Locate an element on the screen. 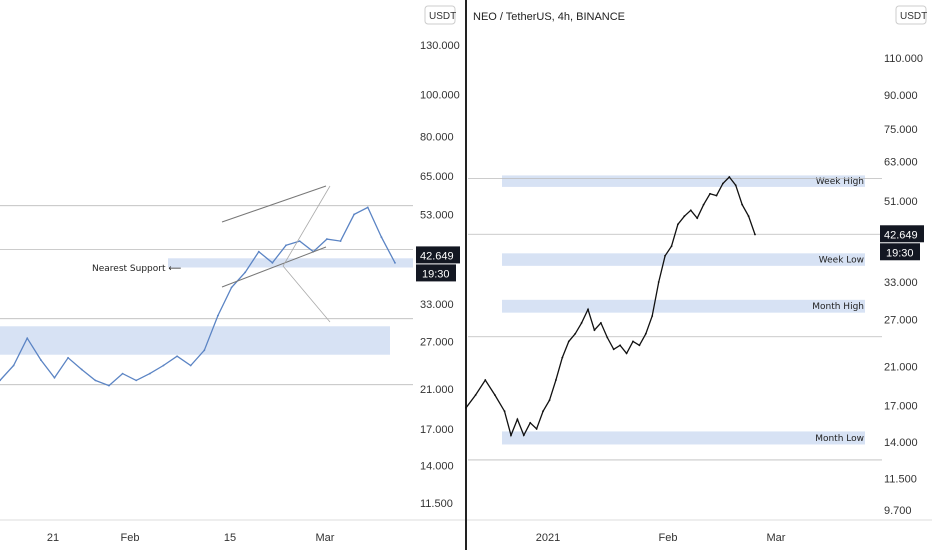 The width and height of the screenshot is (932, 550). y-tick-label: 53.000 is located at coordinates (437, 215).